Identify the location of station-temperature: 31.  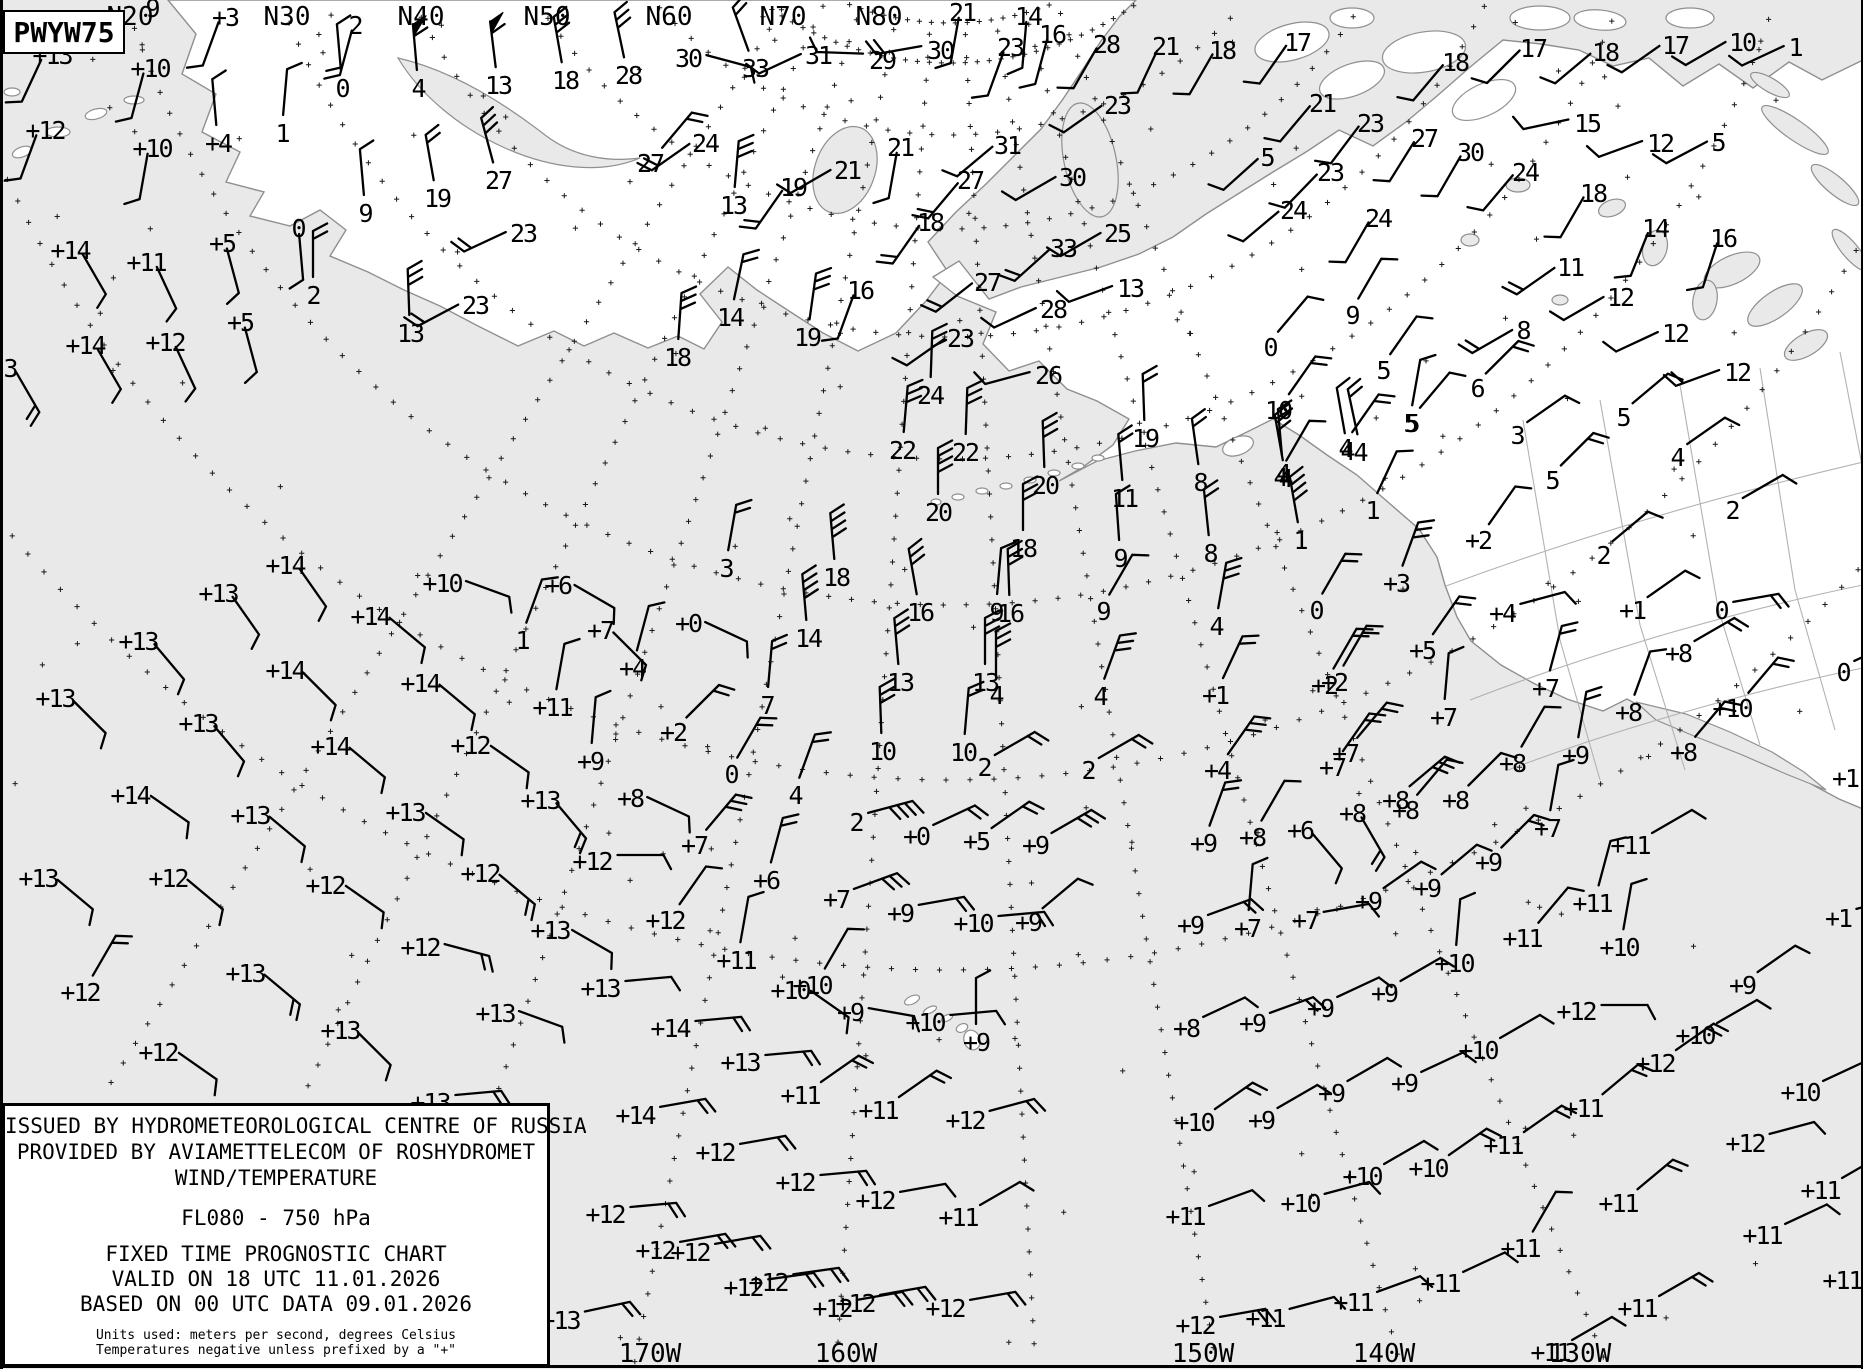
(1007, 145).